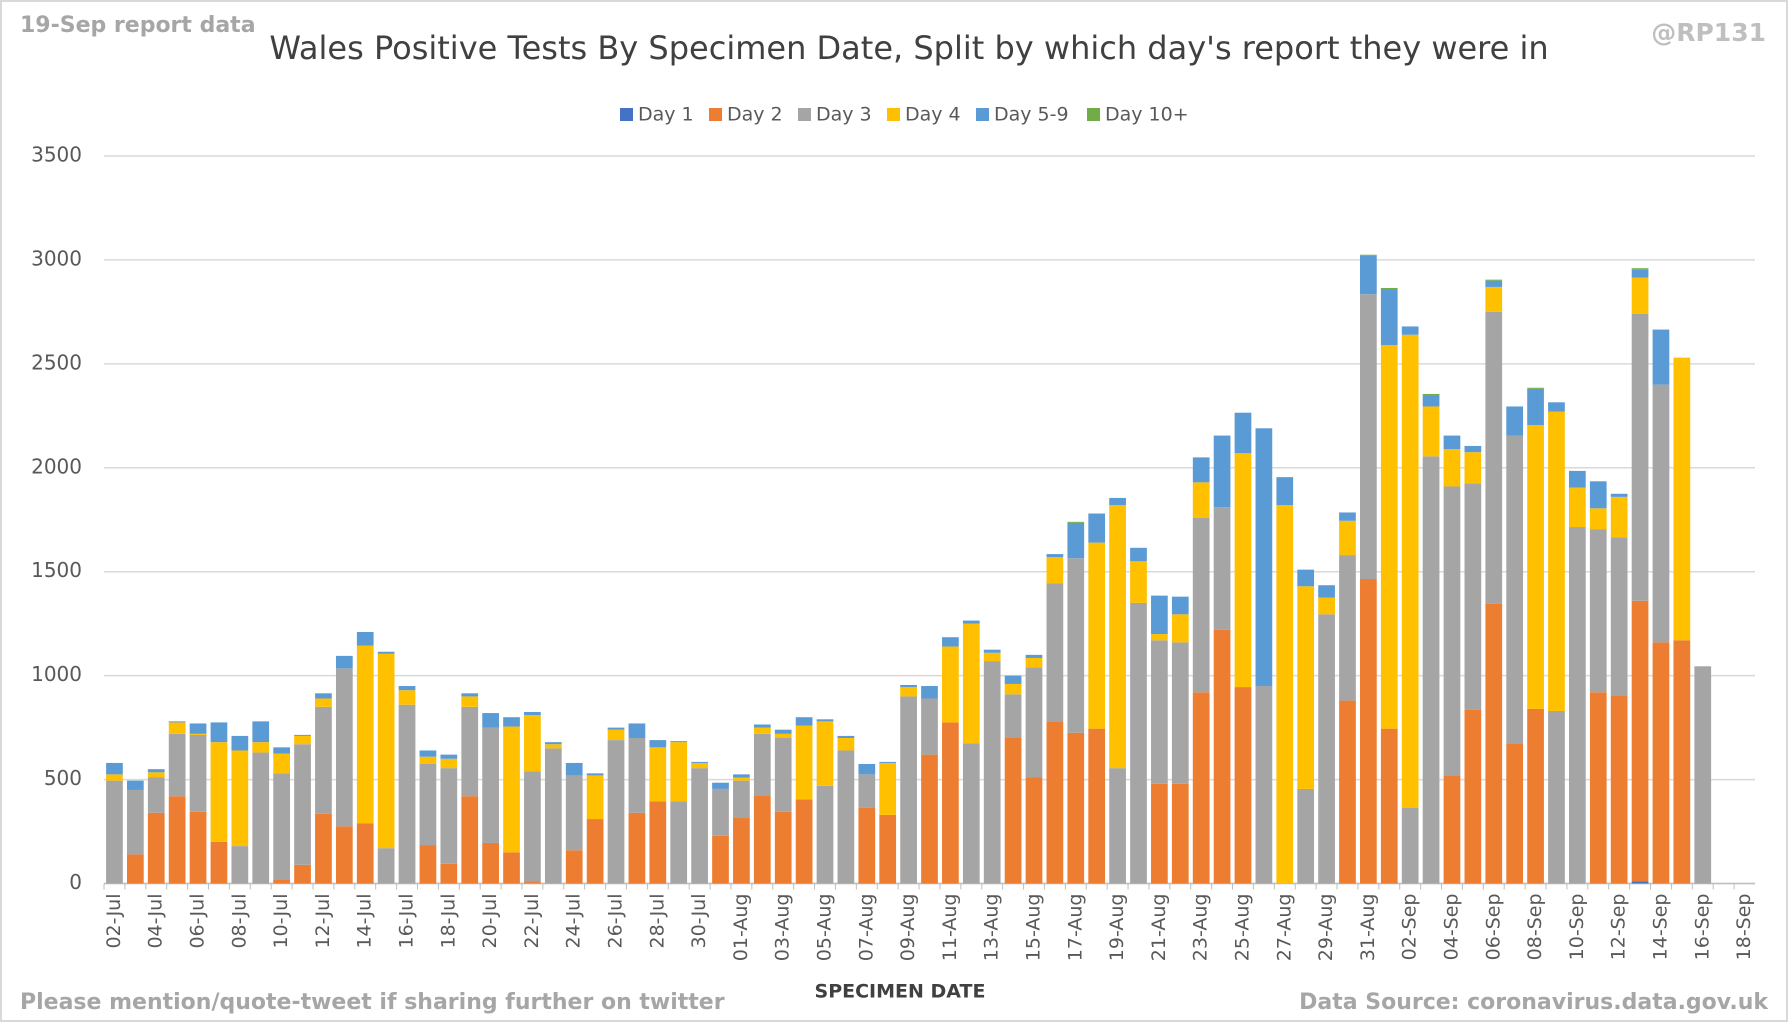 This screenshot has height=1022, width=1788. What do you see at coordinates (699, 921) in the screenshot?
I see `x-tick-label: 30-Jul` at bounding box center [699, 921].